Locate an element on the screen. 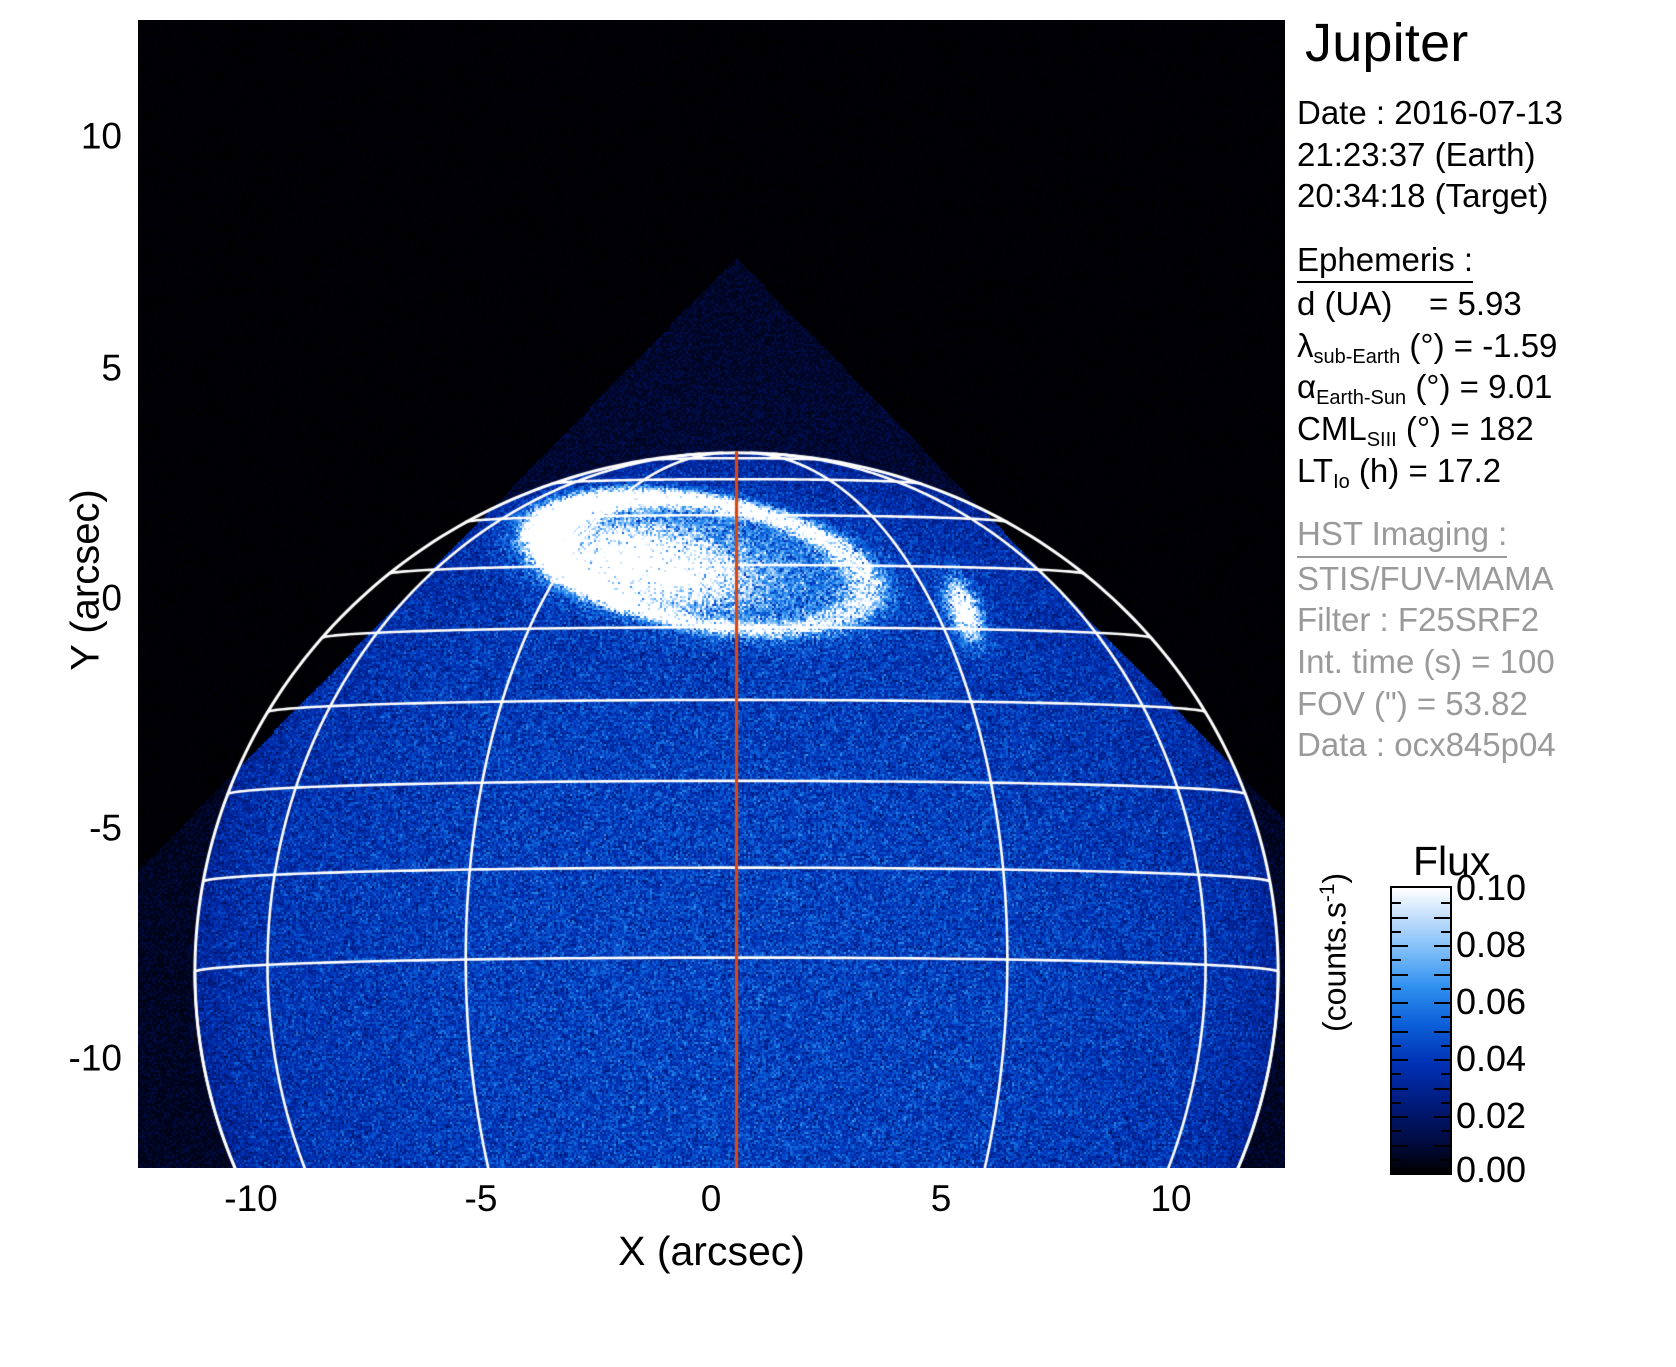 Image resolution: width=1676 pixels, height=1367 pixels. hst-data-id: Data : ocx845p04 is located at coordinates (1426, 745).